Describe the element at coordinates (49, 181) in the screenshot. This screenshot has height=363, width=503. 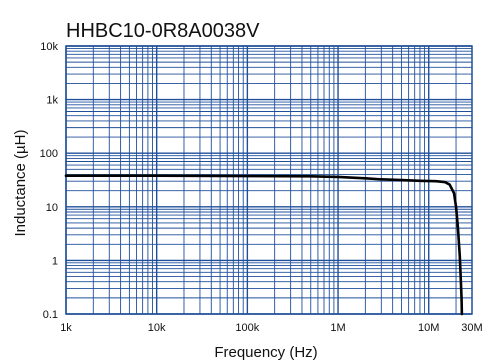
I see `y-tick-labels: 0.1 1 10 100 1k 10k` at that location.